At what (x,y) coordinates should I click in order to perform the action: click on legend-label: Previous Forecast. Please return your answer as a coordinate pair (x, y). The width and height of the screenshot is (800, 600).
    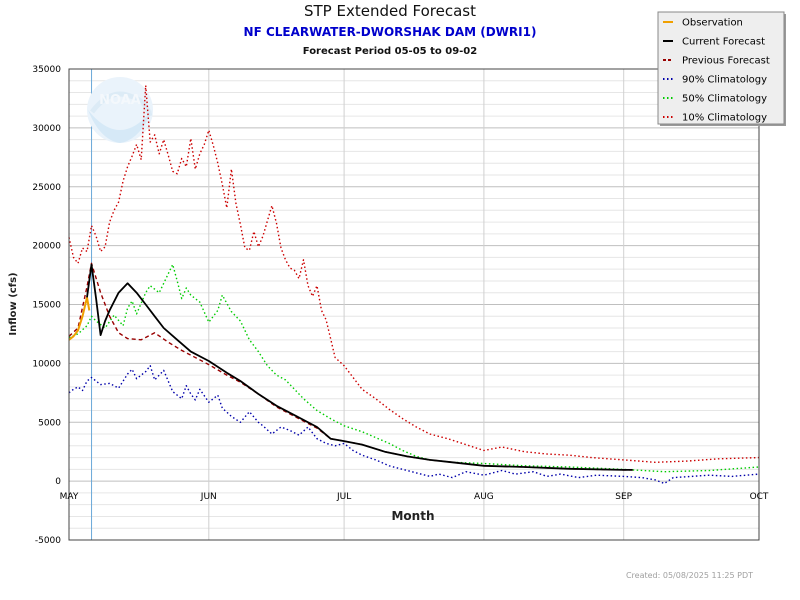
    Looking at the image, I should click on (726, 61).